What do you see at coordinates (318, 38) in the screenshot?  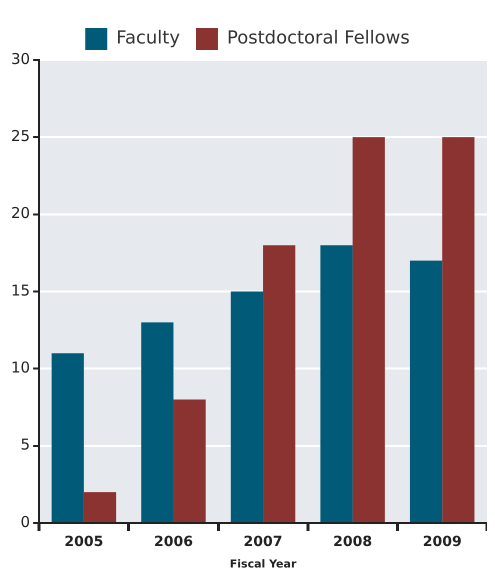 I see `legend-label: Postdoctoral Fellows` at bounding box center [318, 38].